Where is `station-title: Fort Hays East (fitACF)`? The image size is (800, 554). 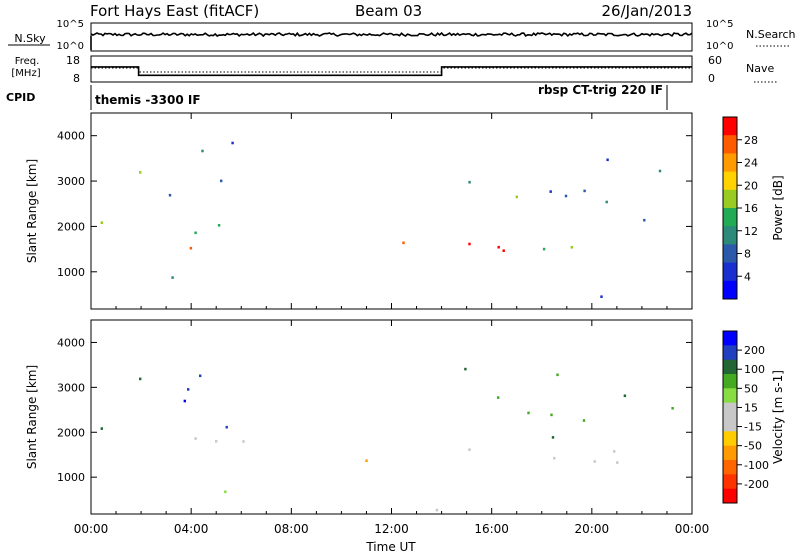
station-title: Fort Hays East (fitACF) is located at coordinates (174, 11).